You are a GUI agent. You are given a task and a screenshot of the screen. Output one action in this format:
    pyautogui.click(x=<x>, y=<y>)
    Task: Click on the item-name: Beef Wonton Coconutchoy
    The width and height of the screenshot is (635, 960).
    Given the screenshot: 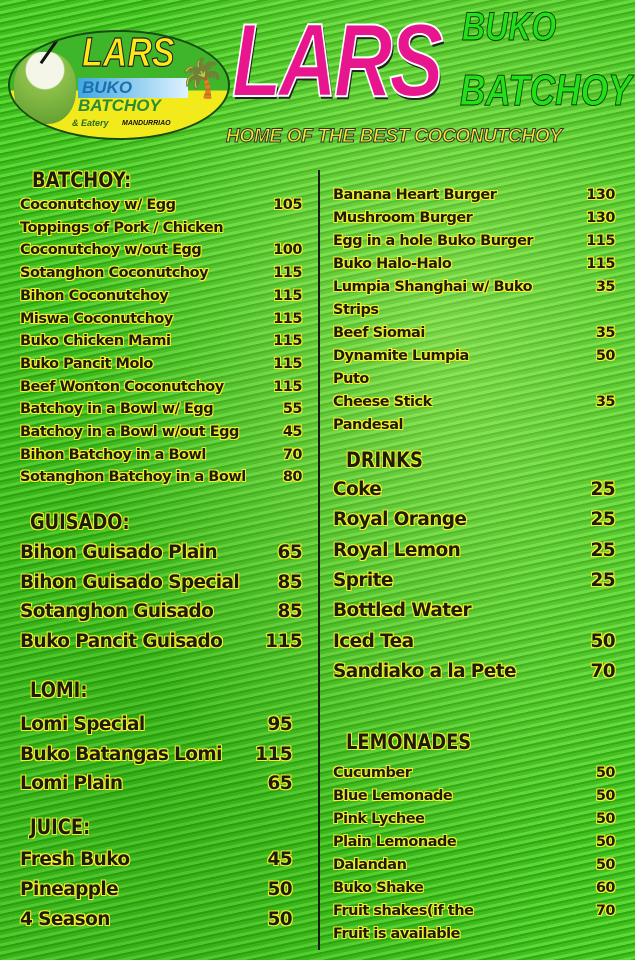 What is the action you would take?
    pyautogui.click(x=122, y=386)
    